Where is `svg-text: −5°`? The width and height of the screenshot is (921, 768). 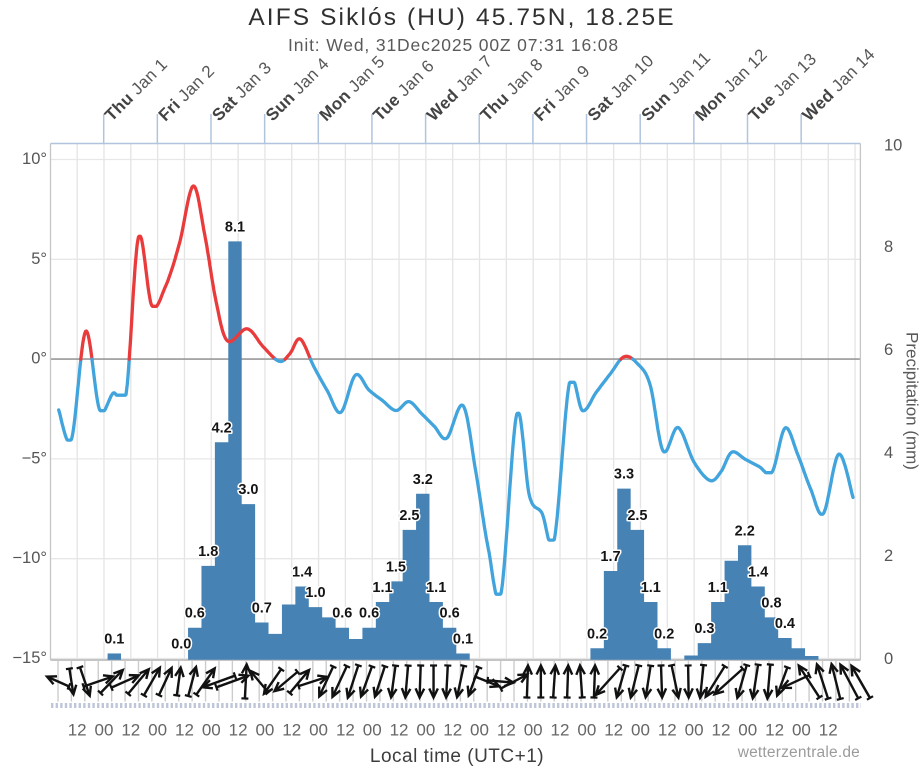
svg-text: −5° is located at coordinates (34, 458).